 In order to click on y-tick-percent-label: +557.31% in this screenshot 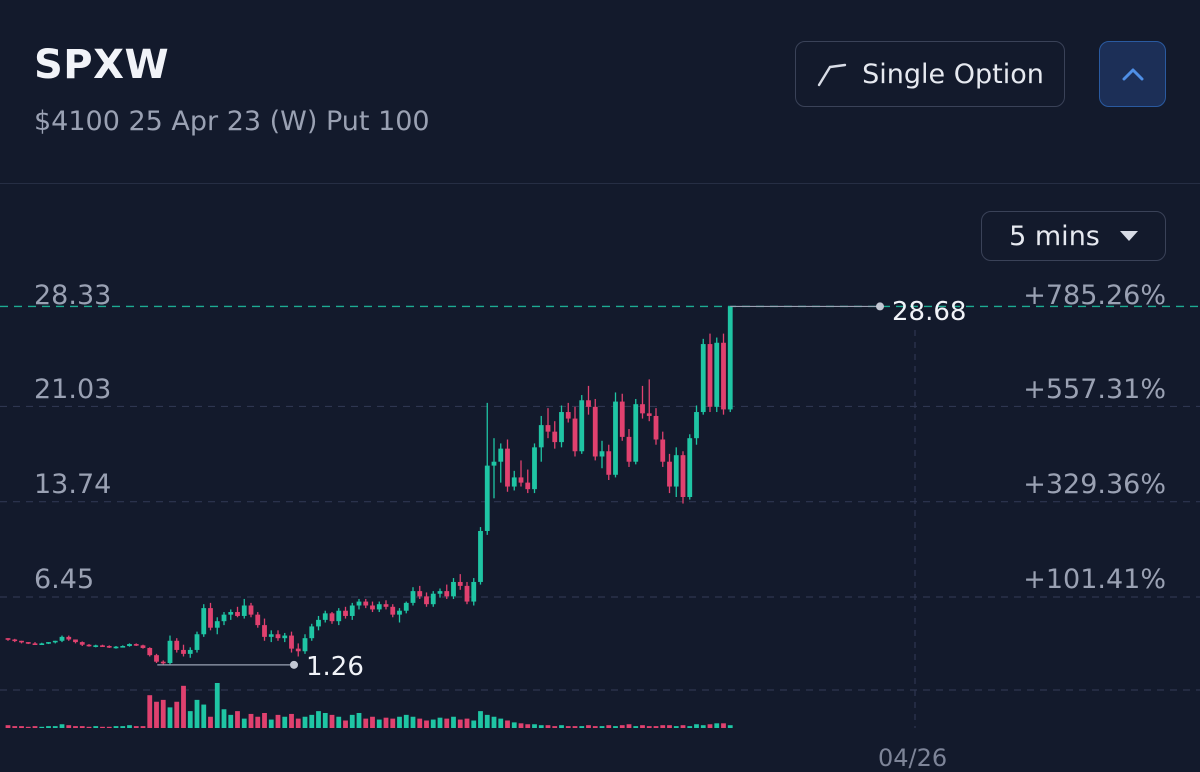, I will do `click(1094, 389)`.